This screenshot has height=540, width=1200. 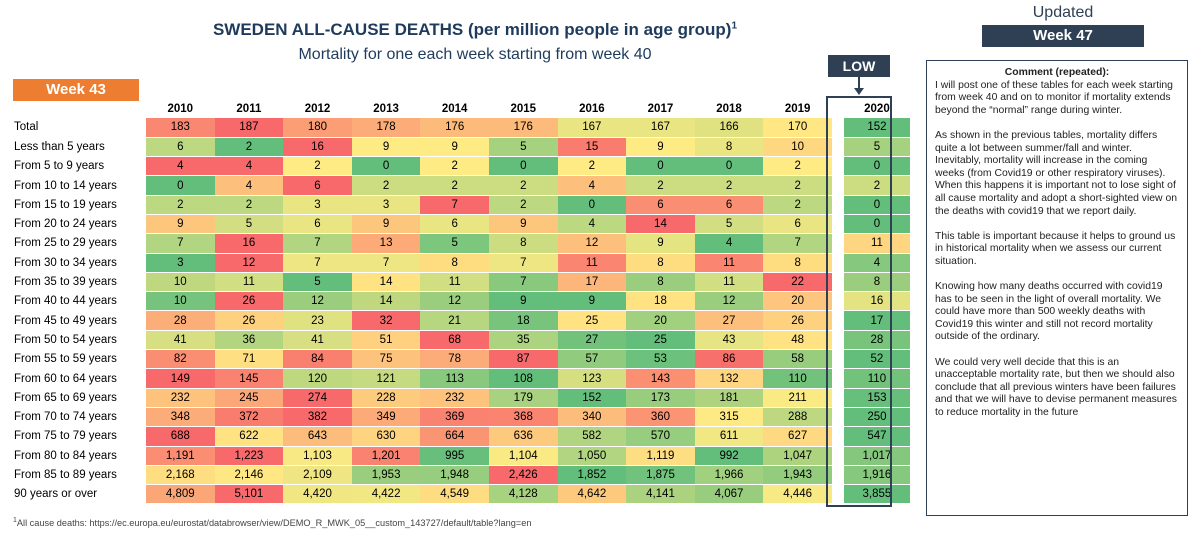 I want to click on value-cell: 41, so click(x=317, y=340).